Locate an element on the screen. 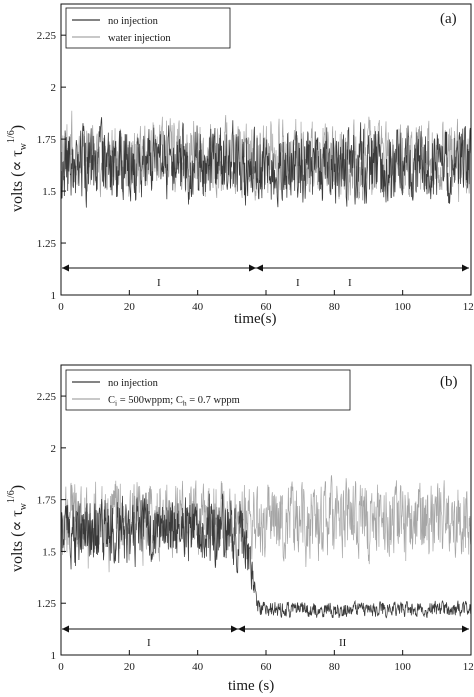 Image resolution: width=474 pixels, height=697 pixels. panel-b-ytick-label: 1.25 is located at coordinates (47, 604).